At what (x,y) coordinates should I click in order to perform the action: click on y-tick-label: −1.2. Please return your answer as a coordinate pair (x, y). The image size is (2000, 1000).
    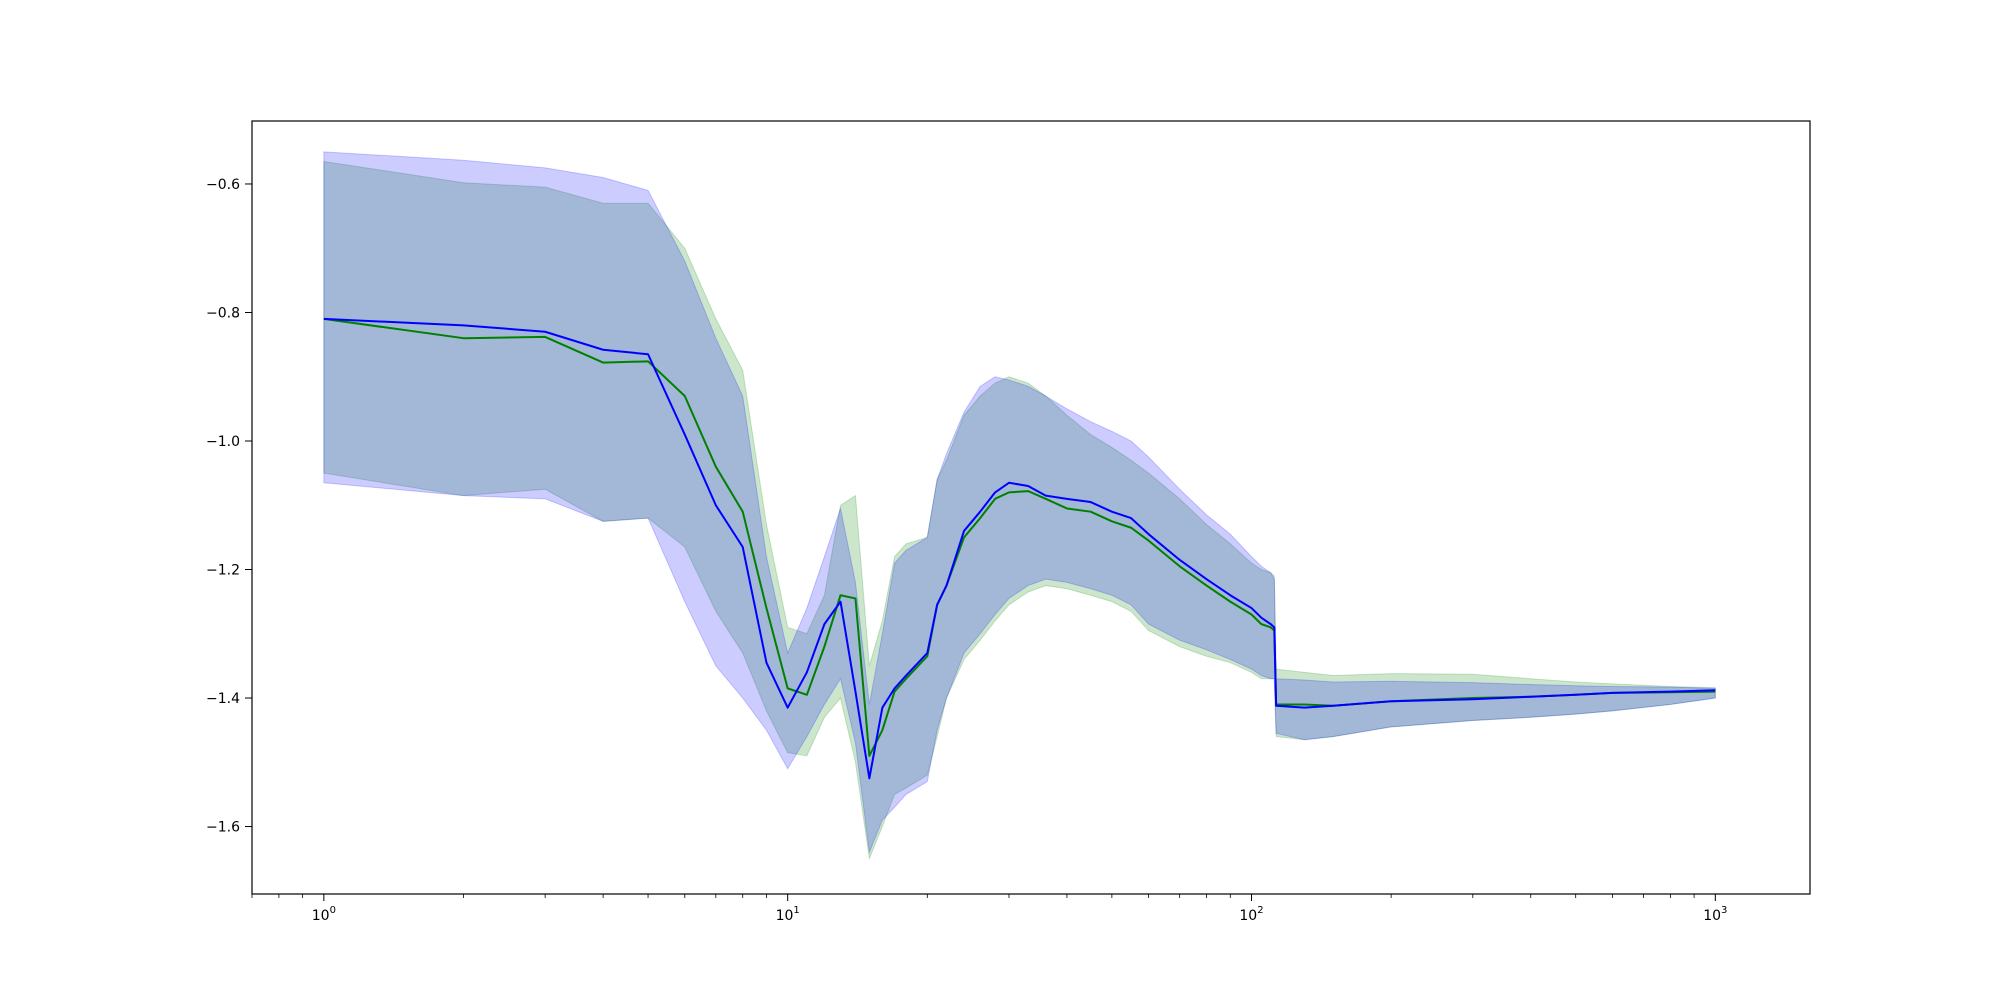
    Looking at the image, I should click on (223, 571).